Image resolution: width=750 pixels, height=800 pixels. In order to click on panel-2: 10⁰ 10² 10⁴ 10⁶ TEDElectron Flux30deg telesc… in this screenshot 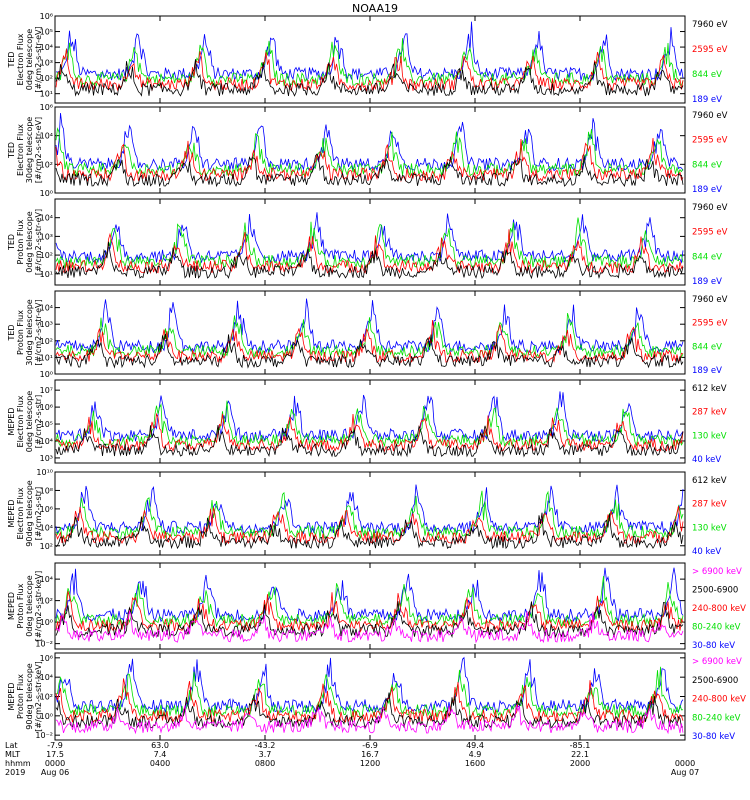, I will do `click(367, 150)`.